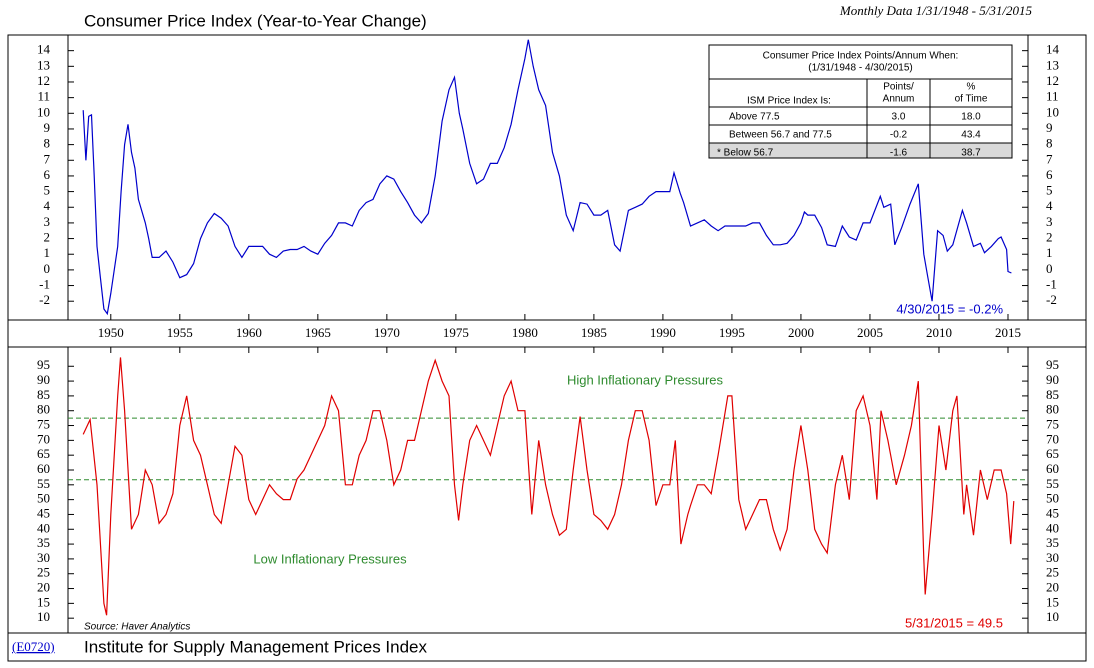  What do you see at coordinates (33, 646) in the screenshot?
I see `chart-code: (E0720)` at bounding box center [33, 646].